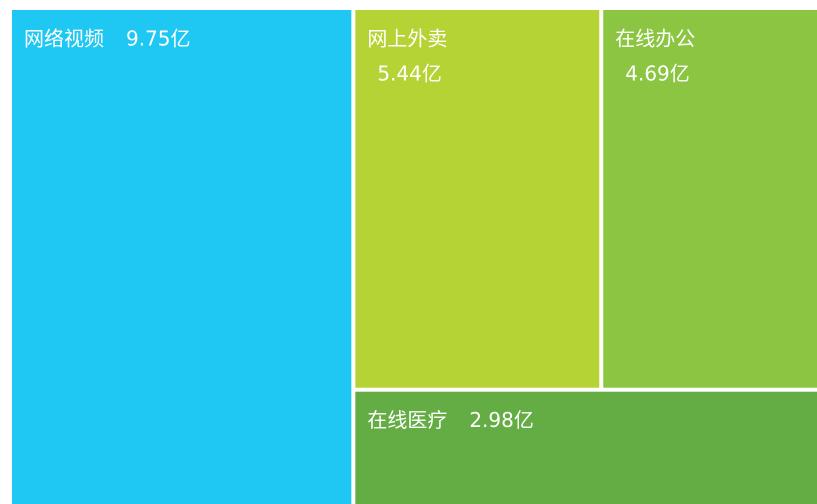 The width and height of the screenshot is (817, 504). I want to click on cell-name: 网上外卖, so click(407, 39).